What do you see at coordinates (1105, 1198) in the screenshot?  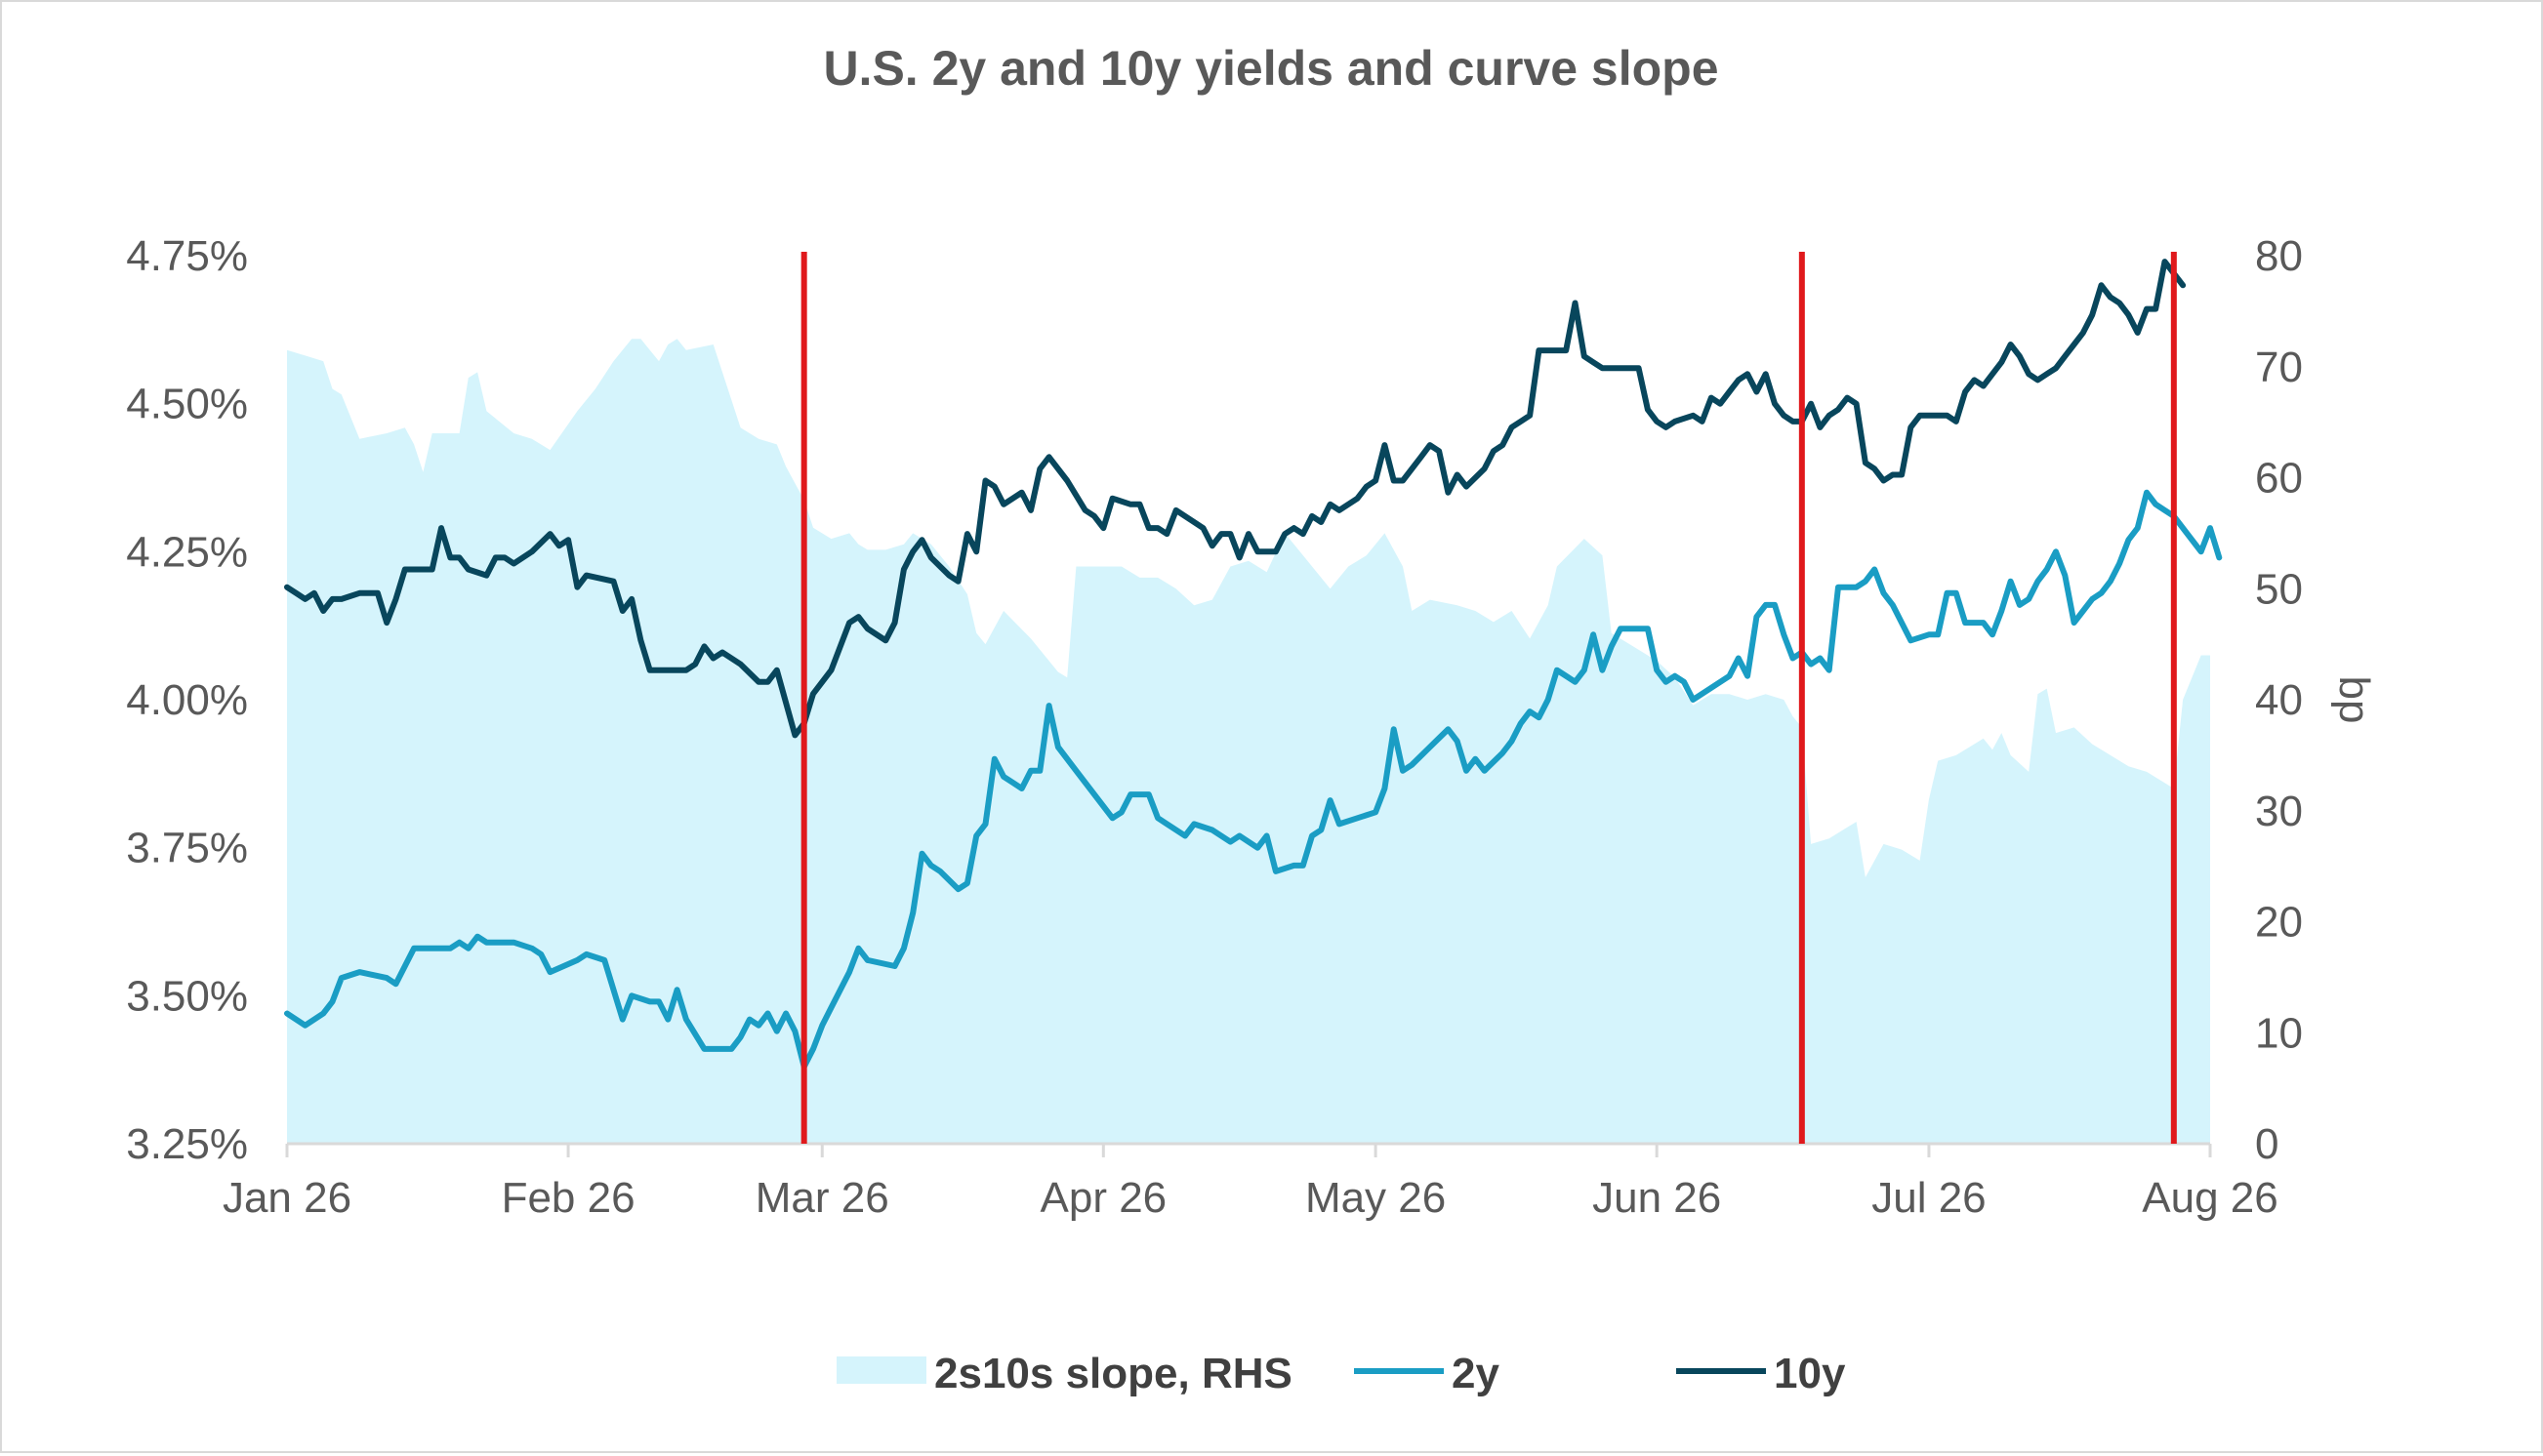 I see `x-tick-label: Apr 26` at bounding box center [1105, 1198].